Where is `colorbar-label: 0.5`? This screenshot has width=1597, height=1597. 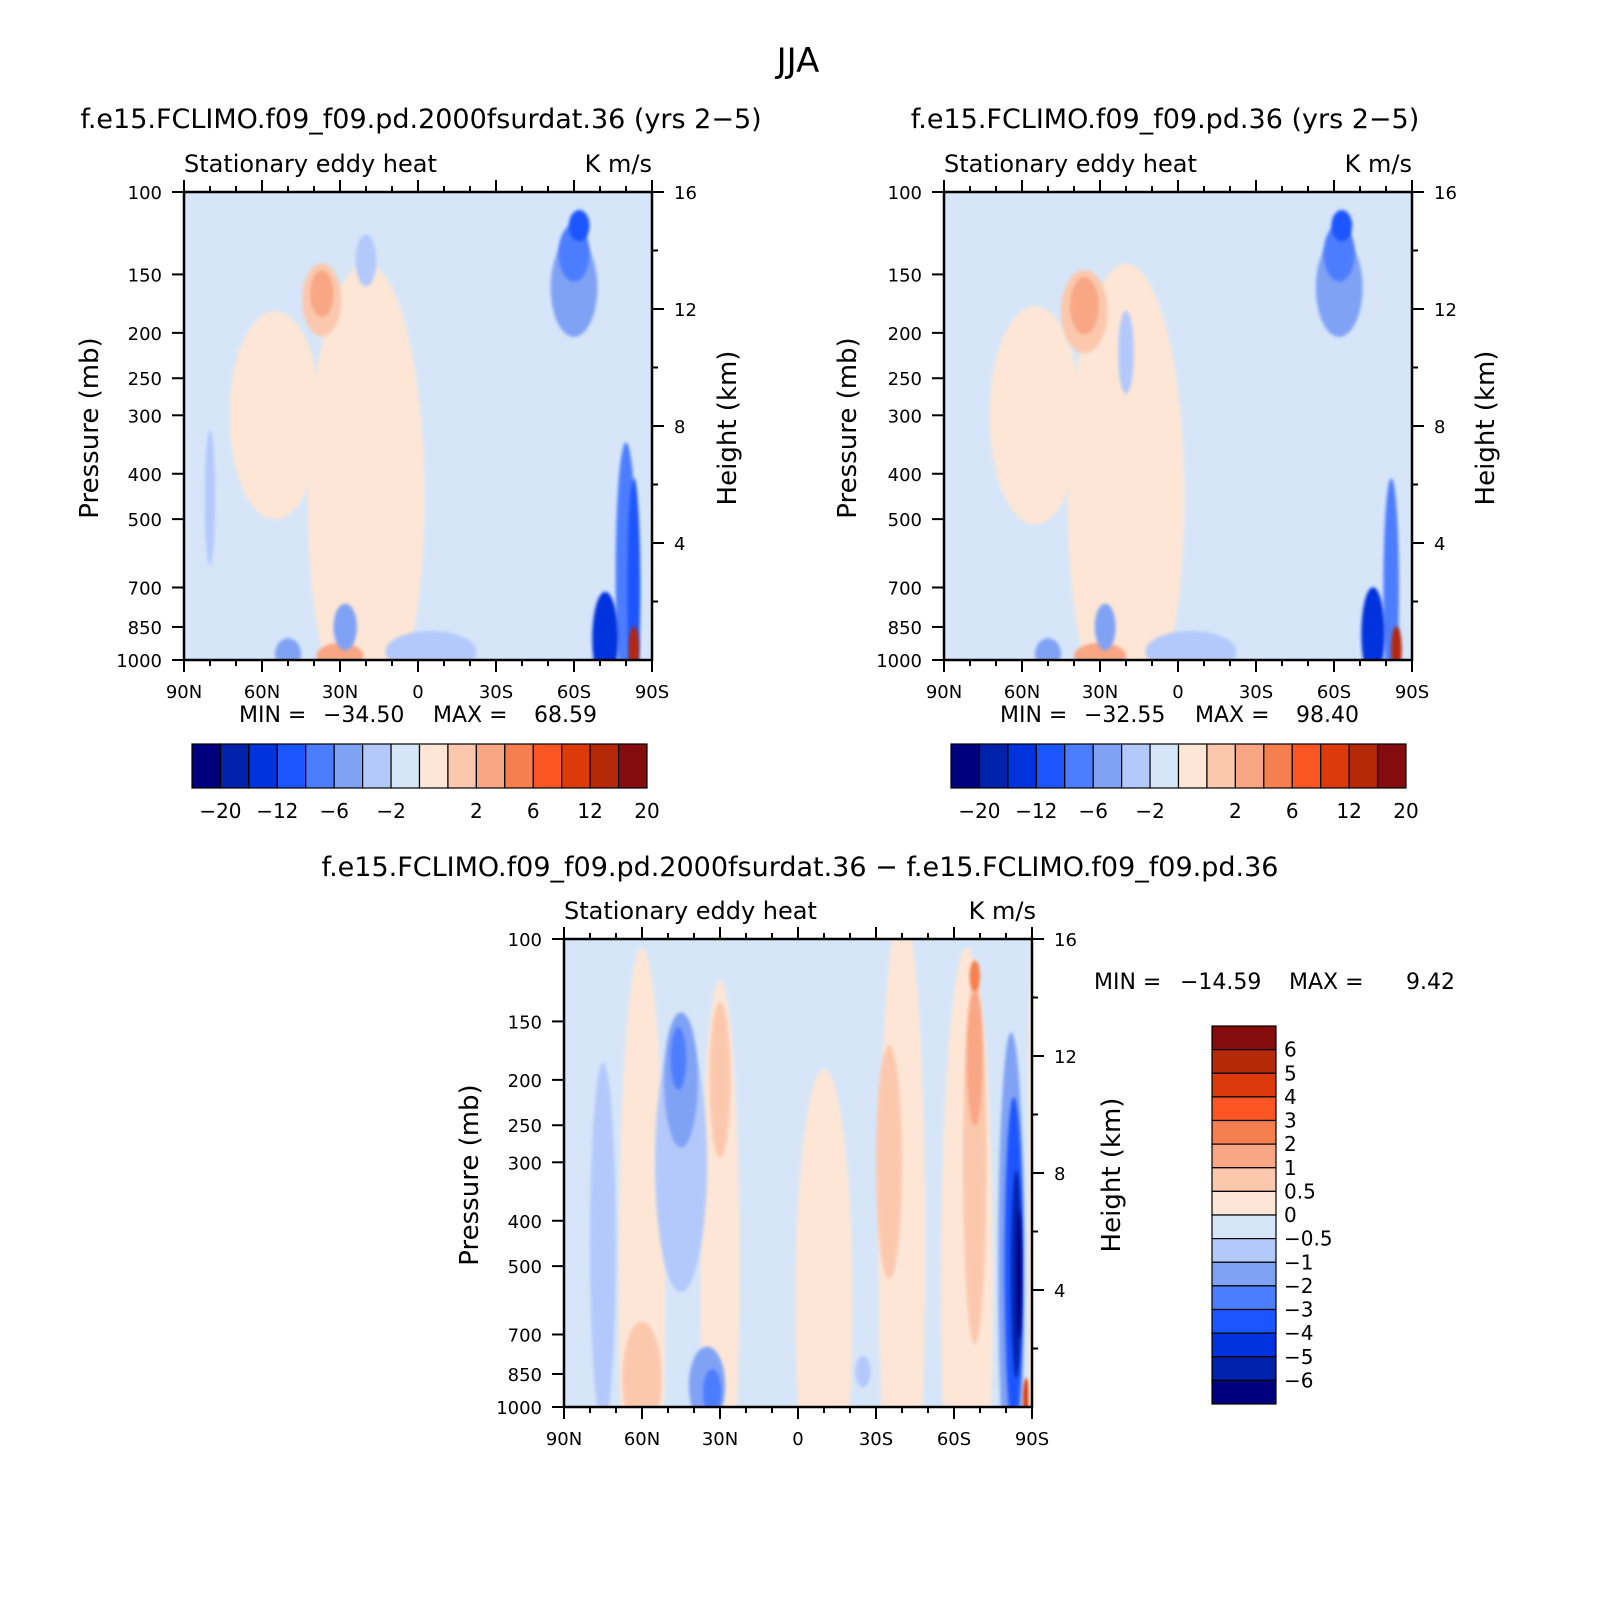 colorbar-label: 0.5 is located at coordinates (1300, 1191).